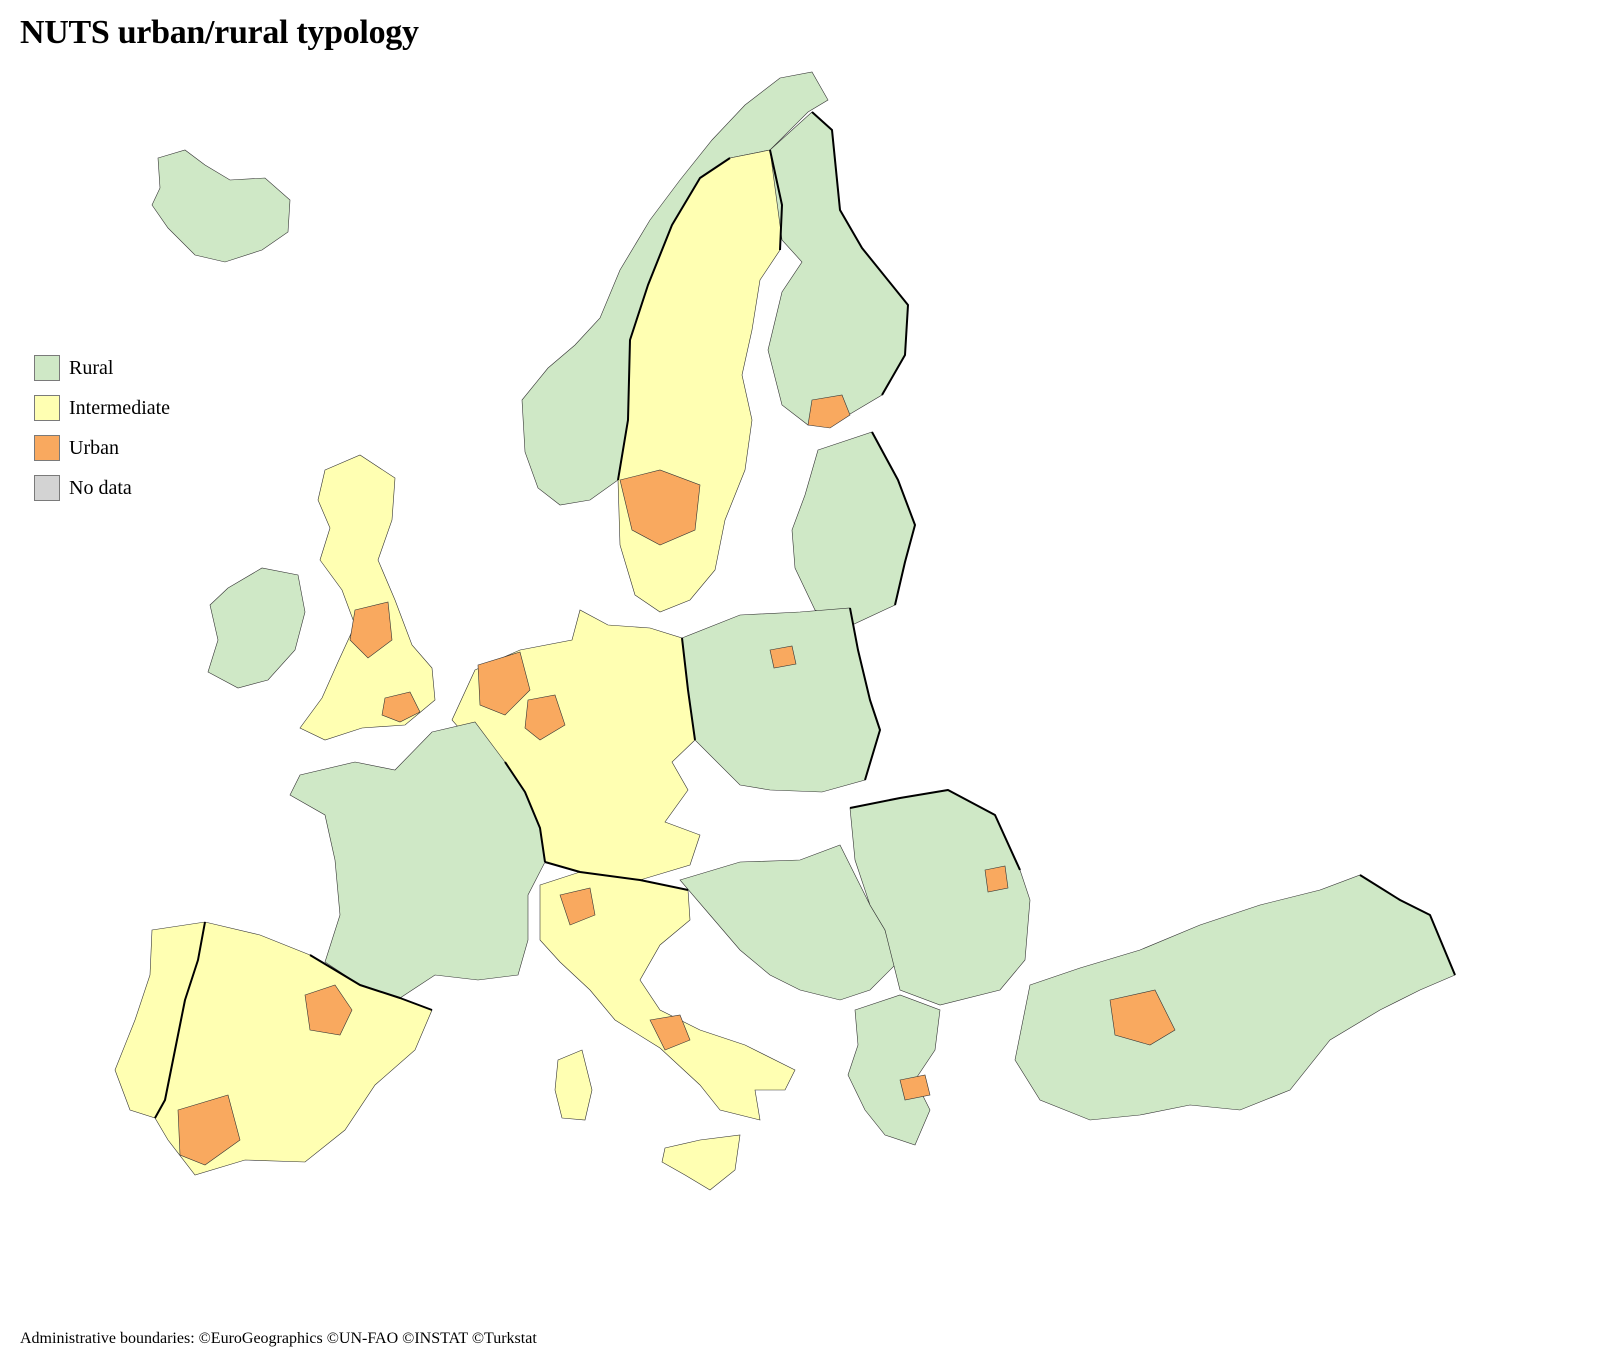 The image size is (1600, 1360). I want to click on region-ireland, so click(256, 628).